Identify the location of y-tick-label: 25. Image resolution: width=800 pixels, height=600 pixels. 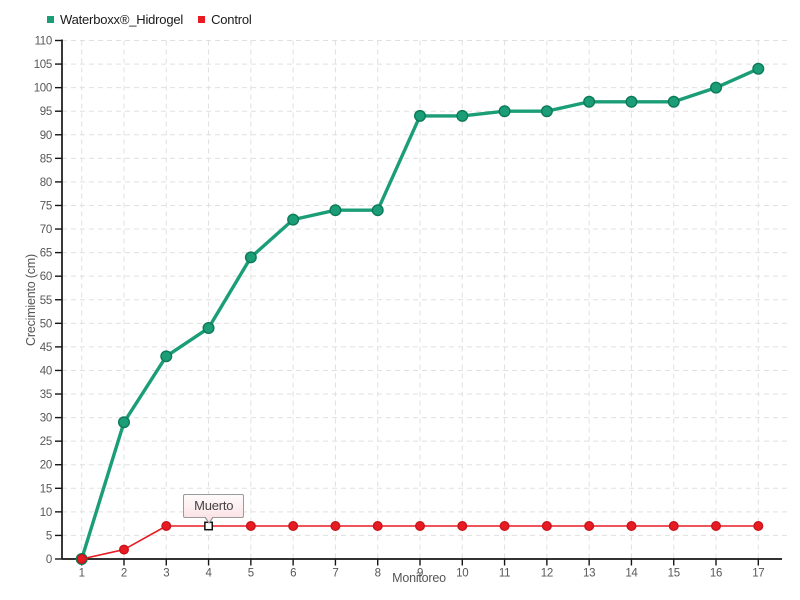
(46, 442).